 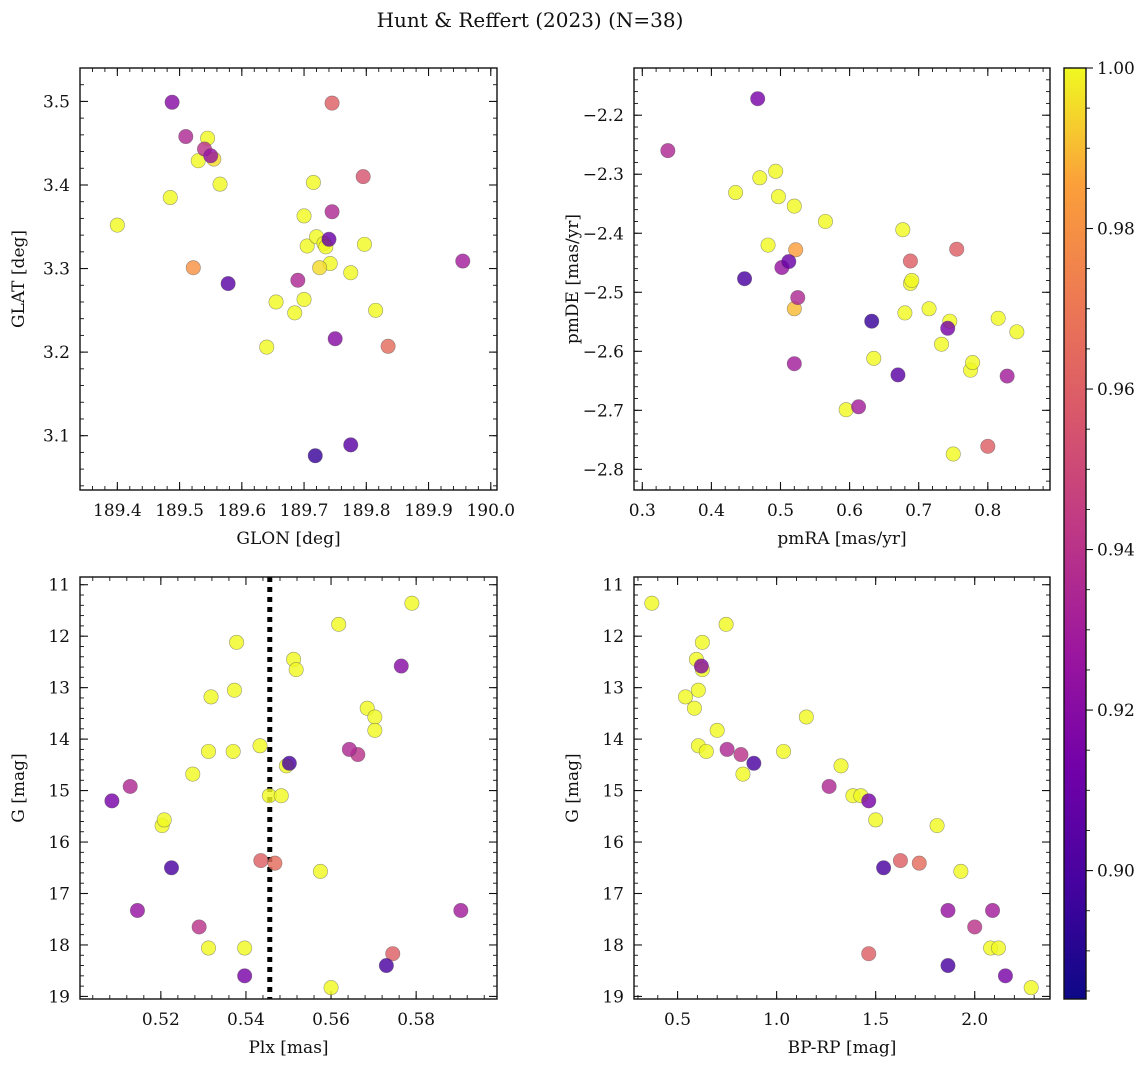 I want to click on y-tick-label: 12, so click(x=613, y=637).